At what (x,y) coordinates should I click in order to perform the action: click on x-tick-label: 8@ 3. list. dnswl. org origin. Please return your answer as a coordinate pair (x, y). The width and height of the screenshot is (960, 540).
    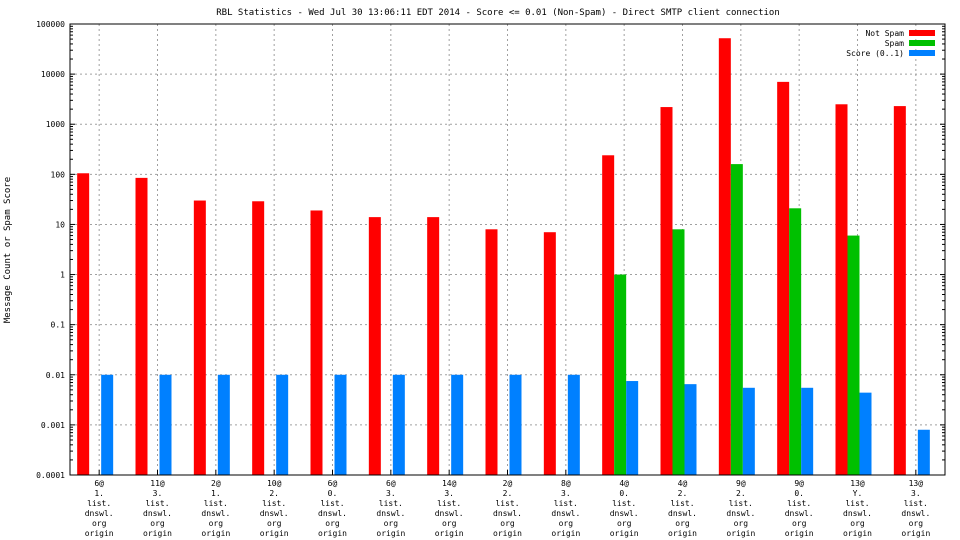
    Looking at the image, I should click on (565, 508).